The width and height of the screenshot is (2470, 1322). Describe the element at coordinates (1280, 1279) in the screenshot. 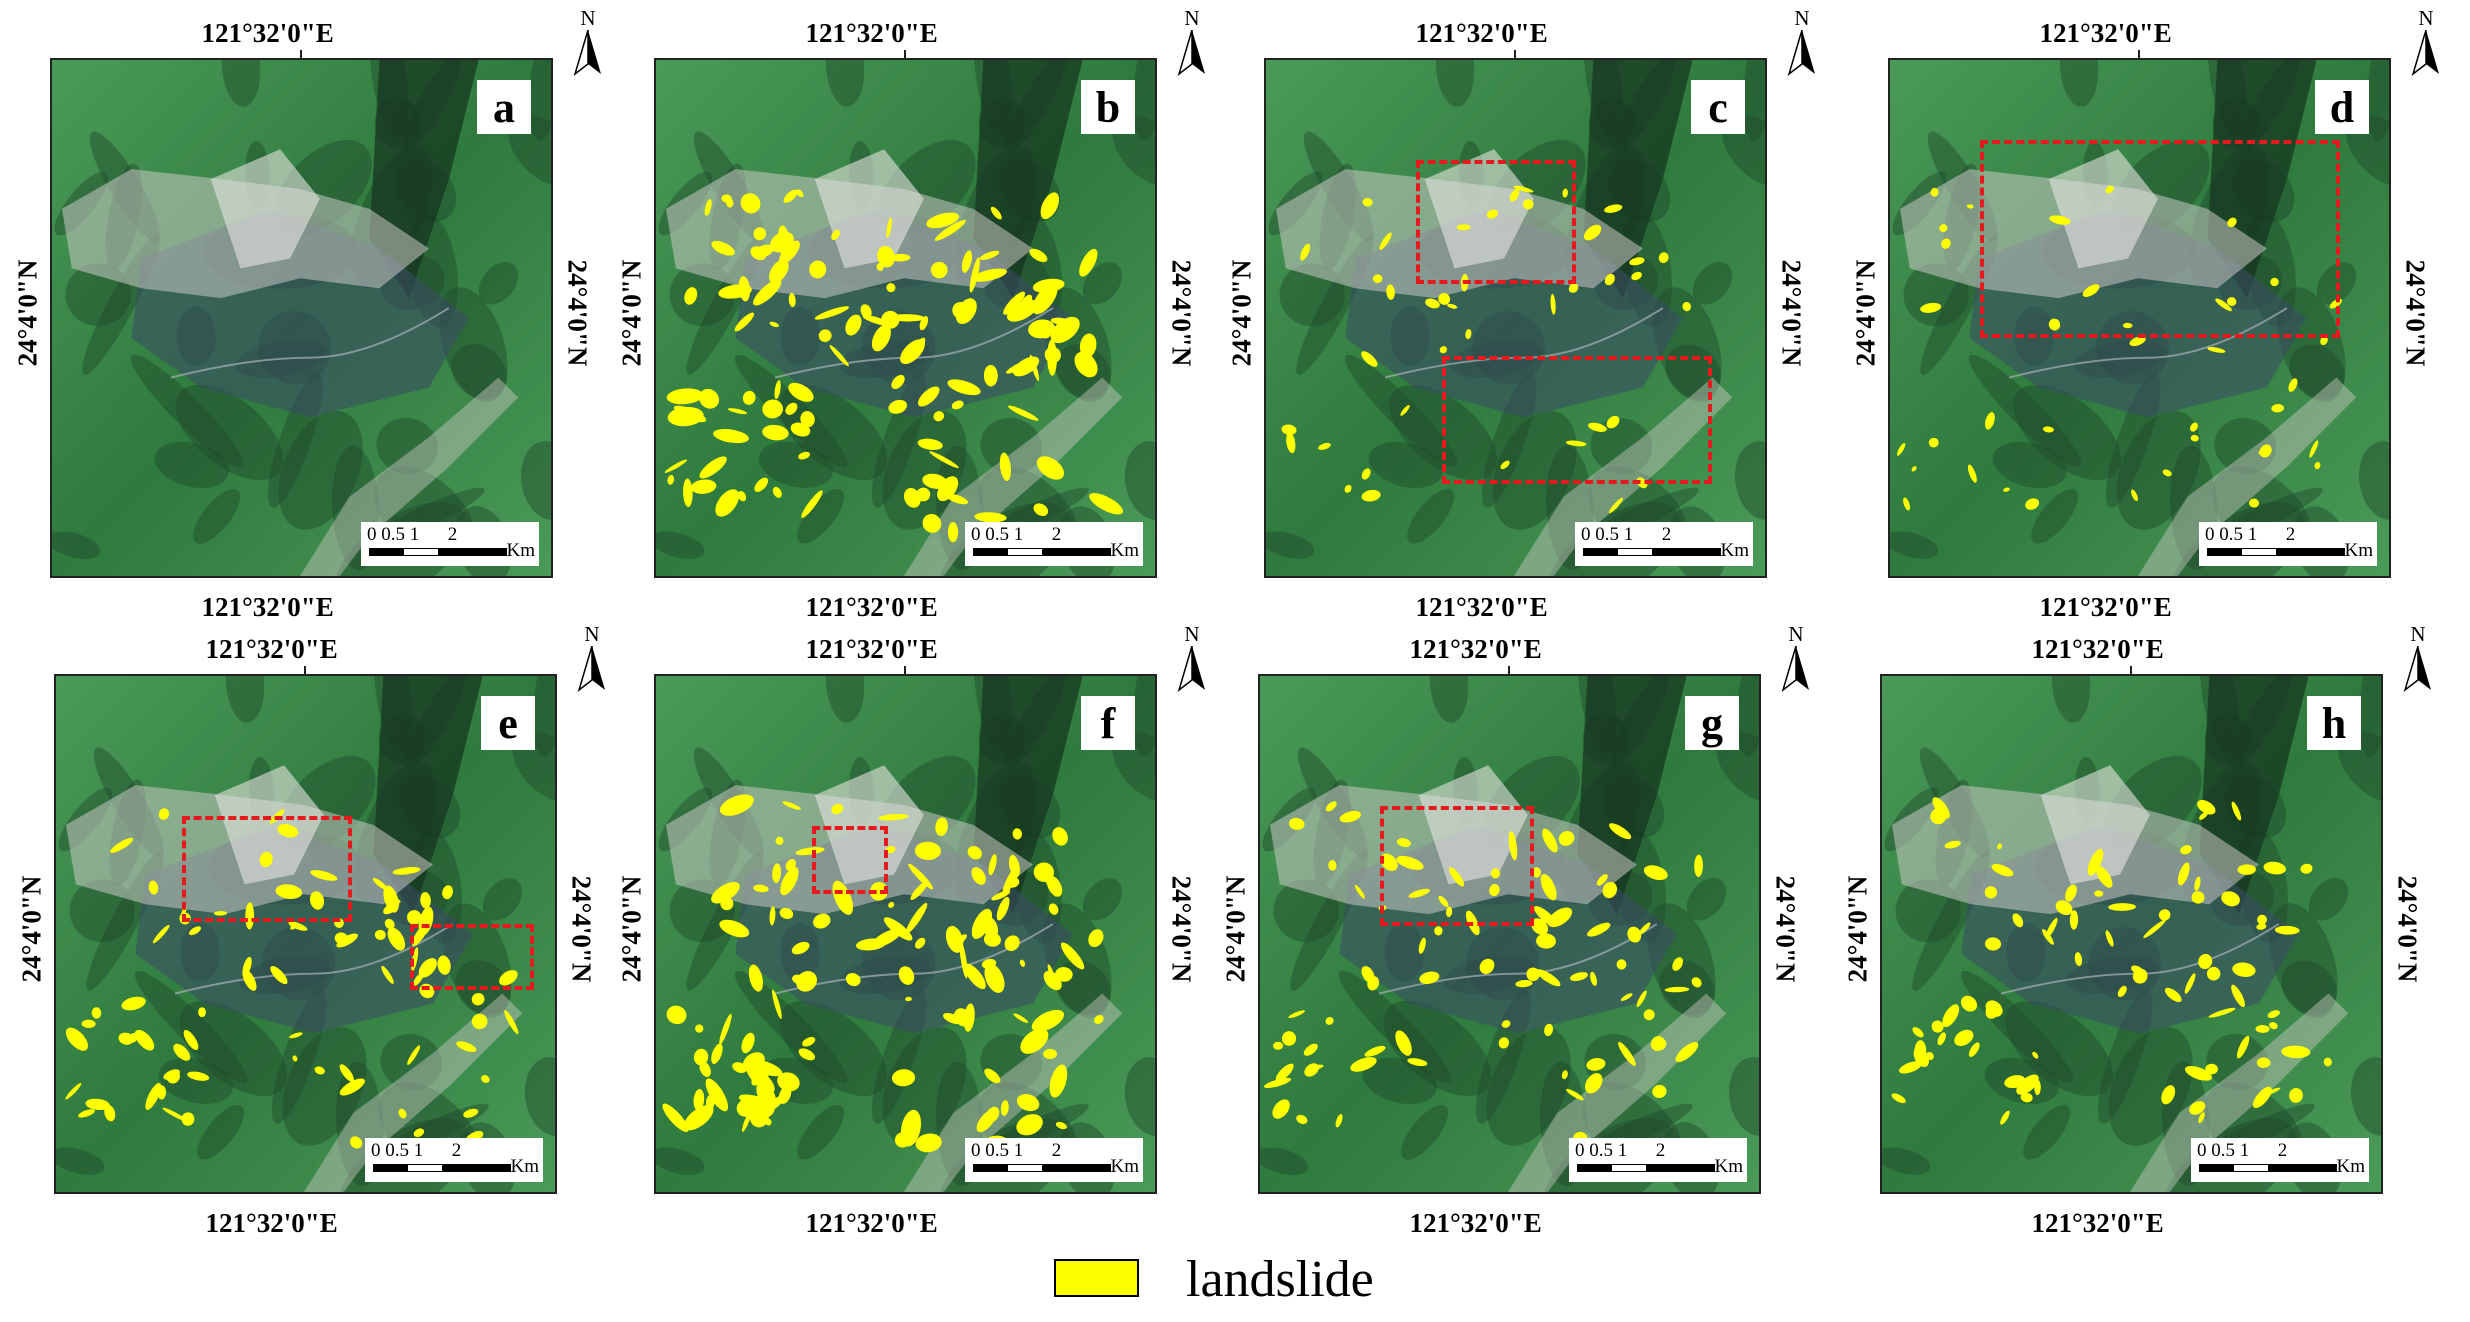

I see `legend-label: landslide` at that location.